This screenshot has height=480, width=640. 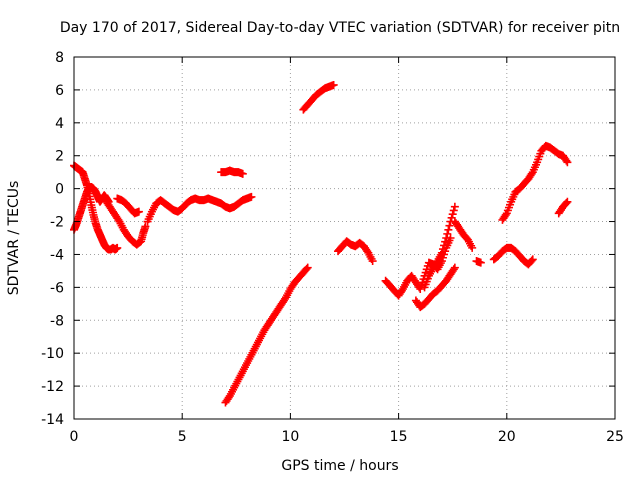 I want to click on y-tick-label: -8, so click(x=57, y=321).